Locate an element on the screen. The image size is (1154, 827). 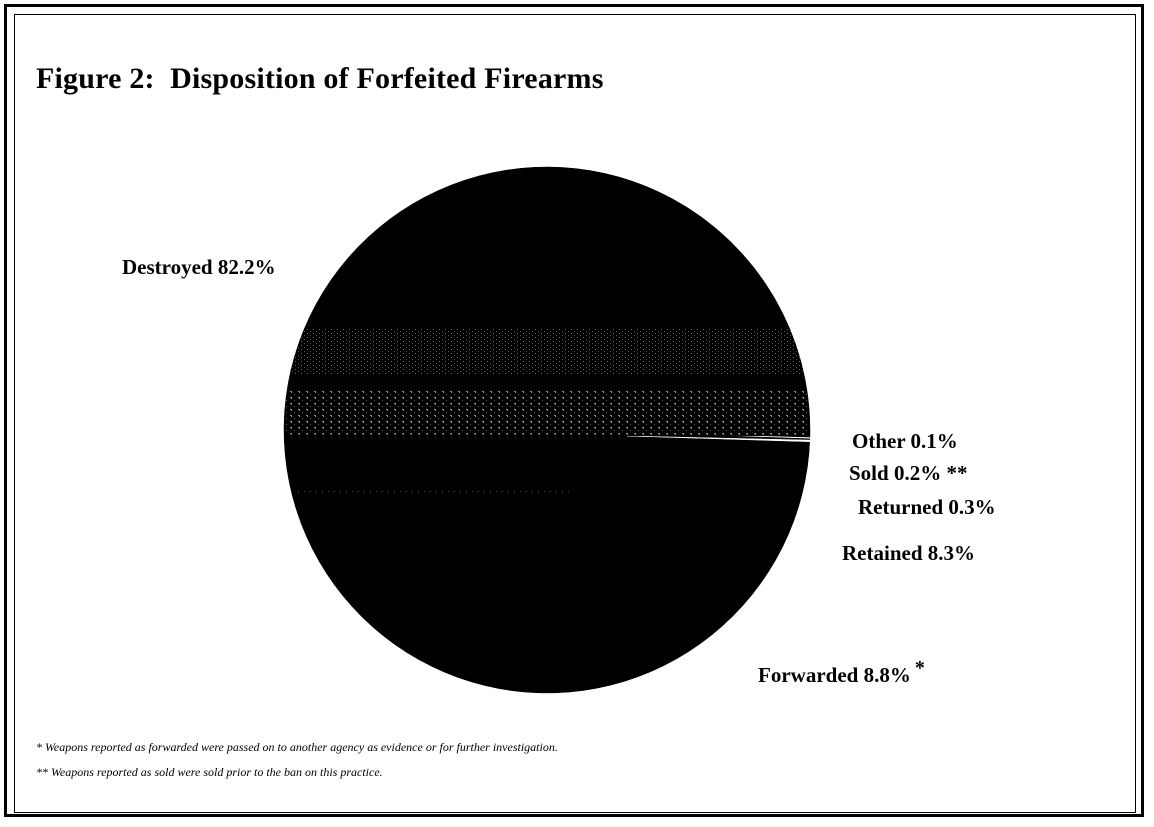
slice-other is located at coordinates (718, 438).